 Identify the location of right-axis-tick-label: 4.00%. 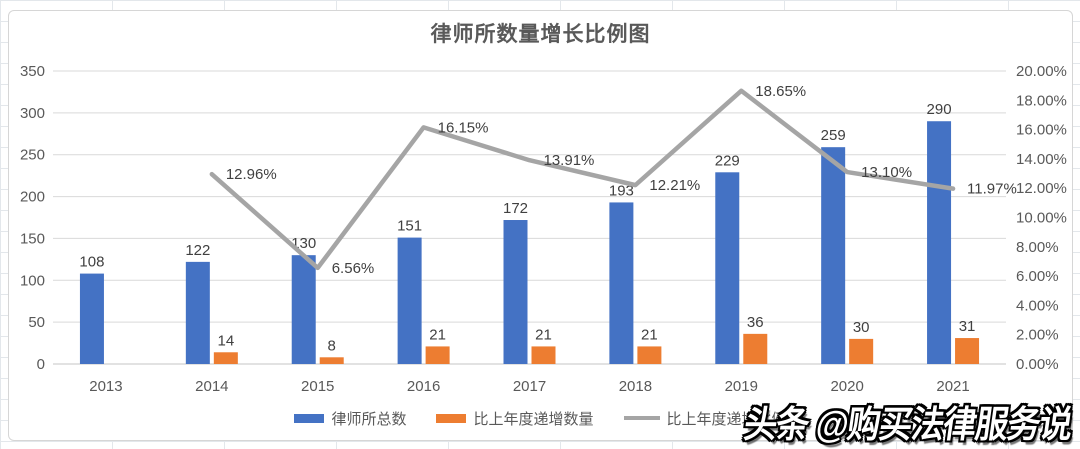
(1037, 305).